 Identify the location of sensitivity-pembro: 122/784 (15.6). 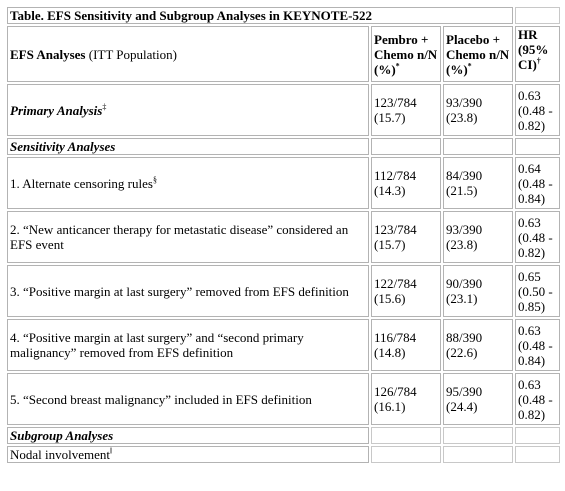
(406, 291).